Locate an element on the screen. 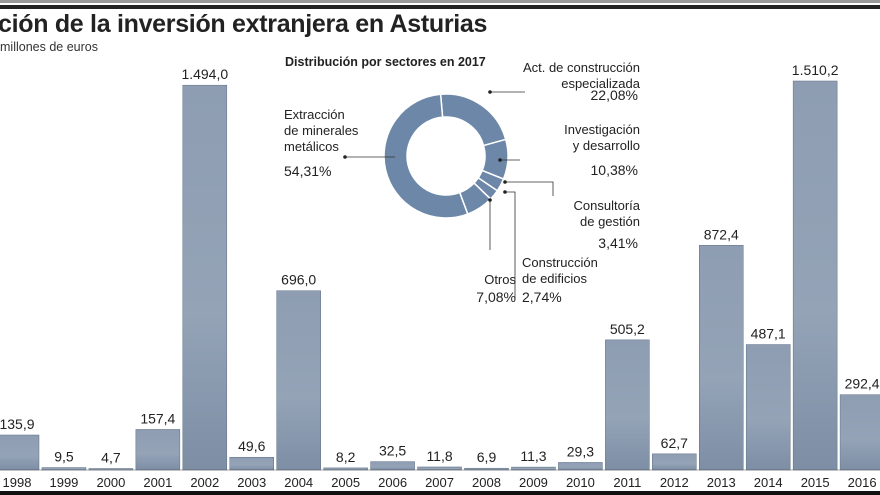 This screenshot has width=880, height=495. year-tick-label: 2000 is located at coordinates (110, 482).